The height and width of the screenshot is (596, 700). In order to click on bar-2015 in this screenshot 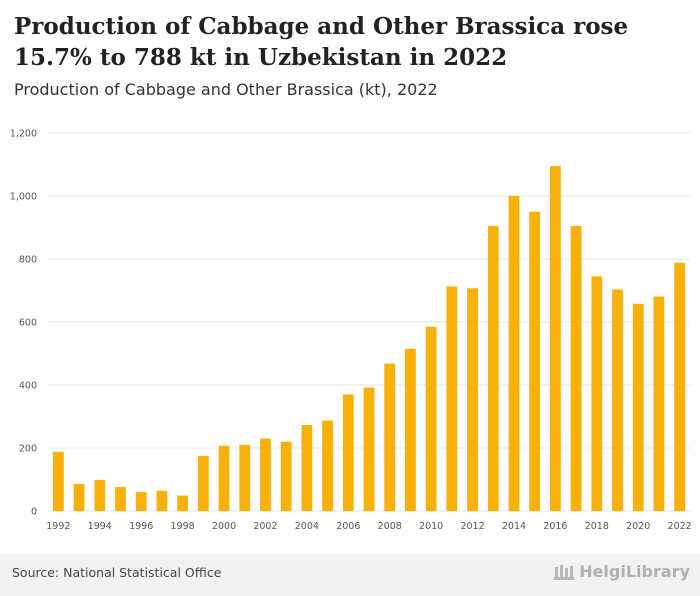, I will do `click(535, 361)`.